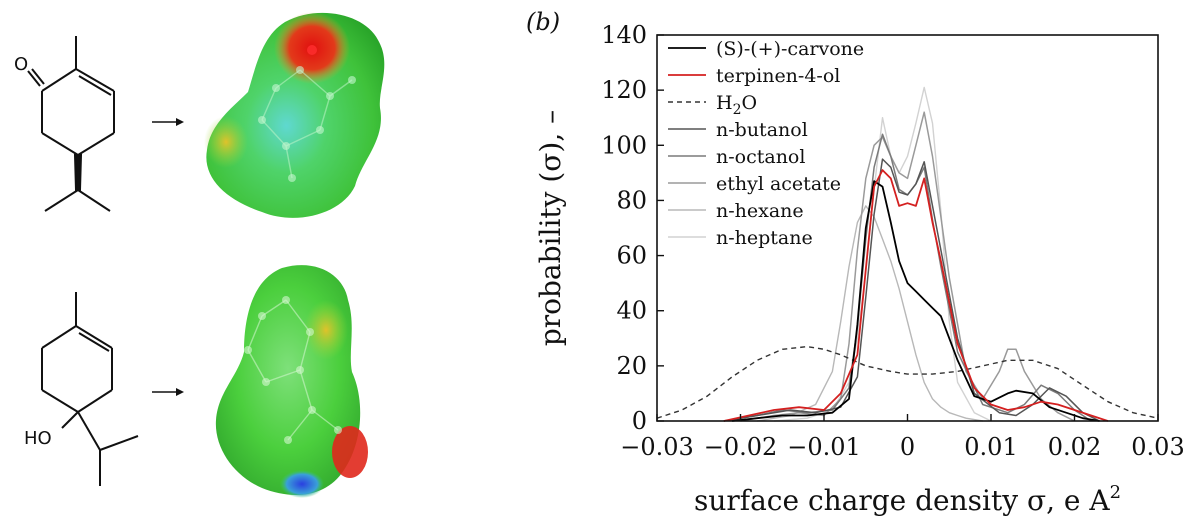 The image size is (1192, 528). Describe the element at coordinates (790, 49) in the screenshot. I see `legend-label-carvone: (S)-(+)-carvone` at that location.